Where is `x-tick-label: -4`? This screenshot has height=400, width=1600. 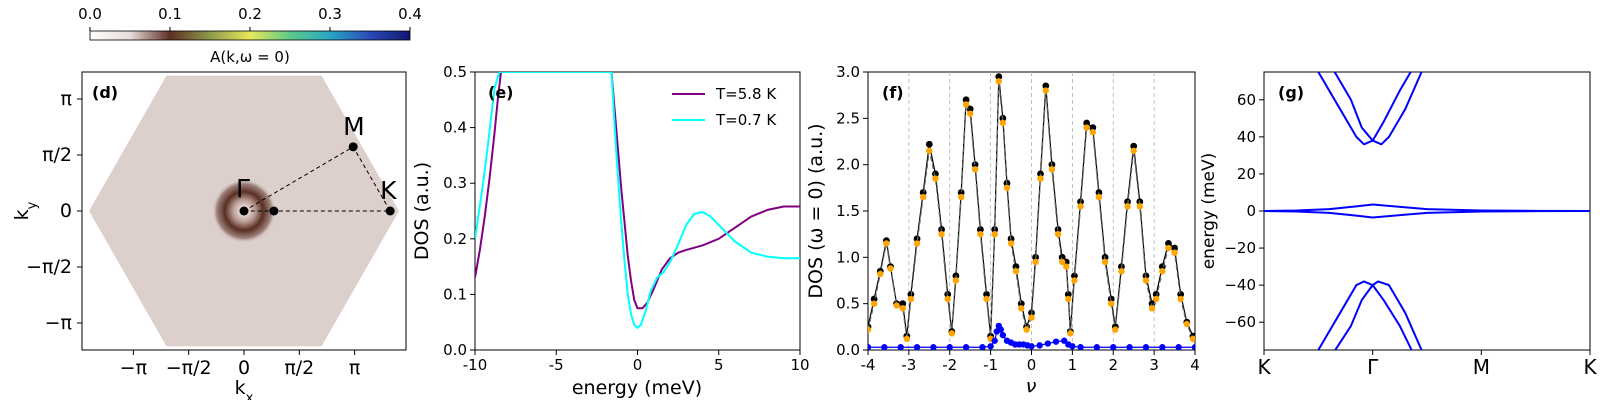
x-tick-label: -4 is located at coordinates (868, 365).